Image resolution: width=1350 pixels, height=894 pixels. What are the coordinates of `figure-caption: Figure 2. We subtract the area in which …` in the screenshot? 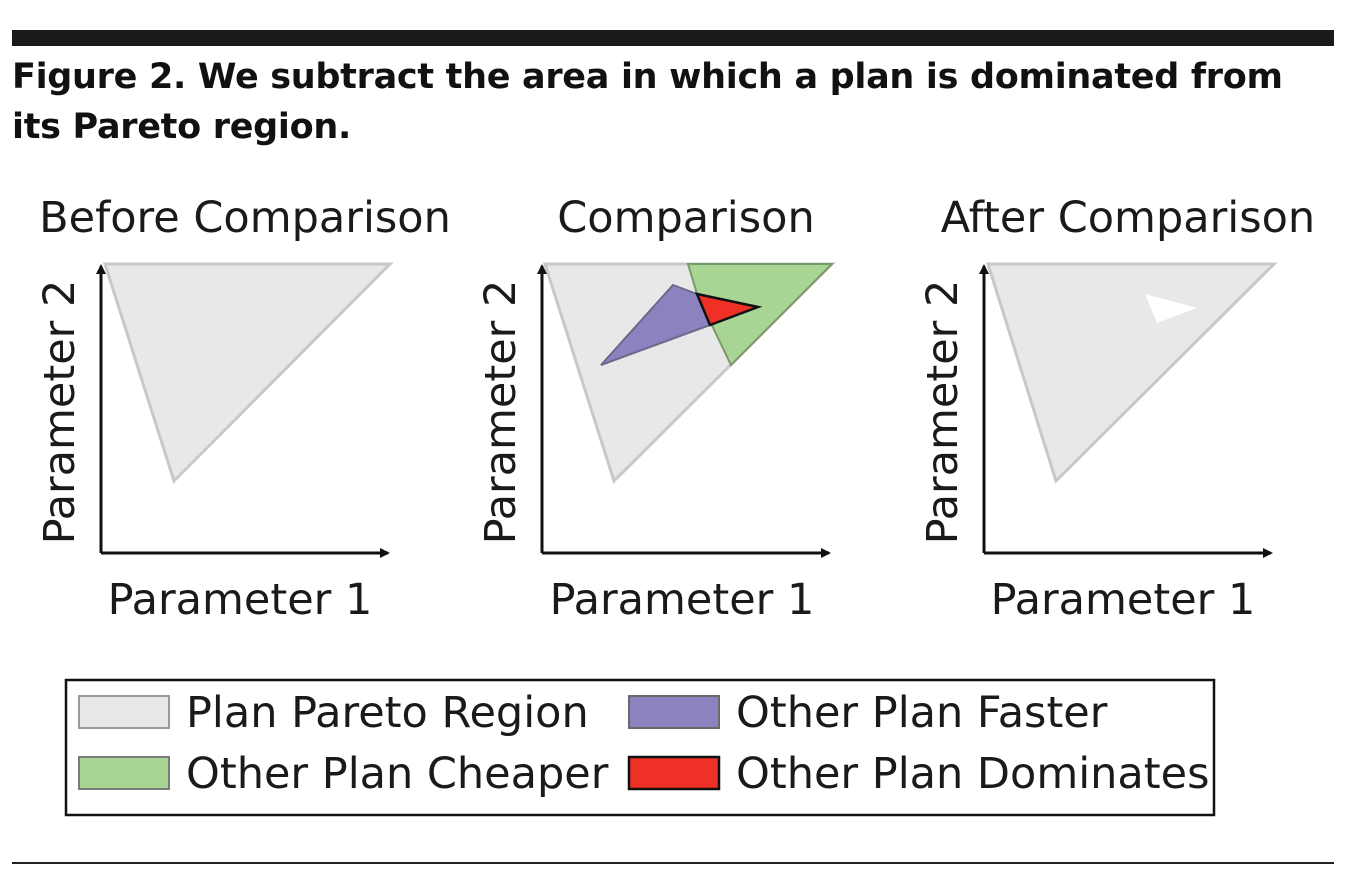 It's located at (647, 102).